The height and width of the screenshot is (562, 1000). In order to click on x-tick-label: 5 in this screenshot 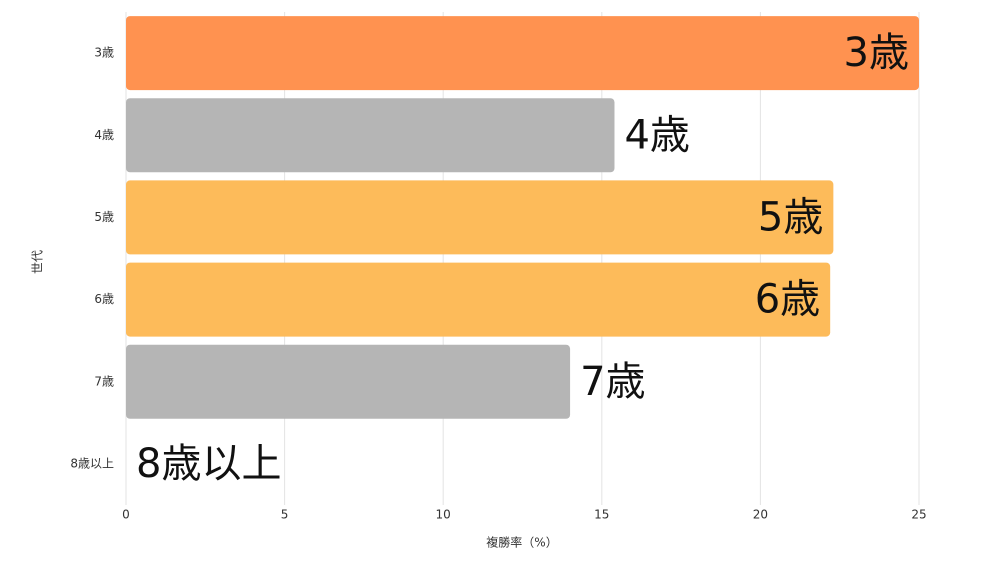, I will do `click(285, 515)`.